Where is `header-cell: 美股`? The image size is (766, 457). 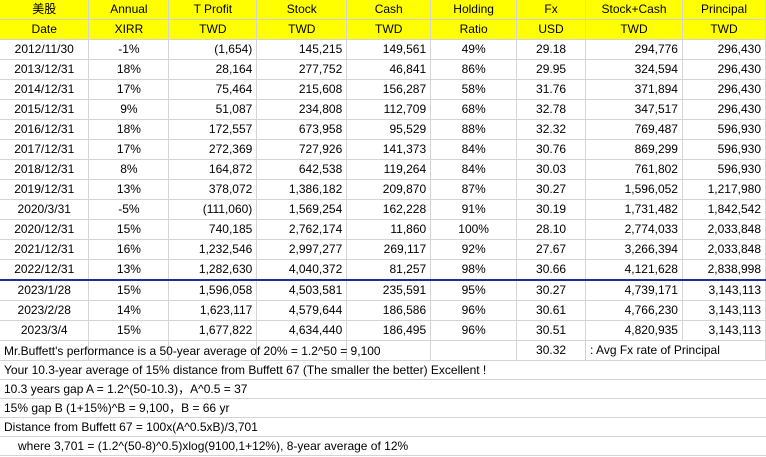 header-cell: 美股 is located at coordinates (45, 10).